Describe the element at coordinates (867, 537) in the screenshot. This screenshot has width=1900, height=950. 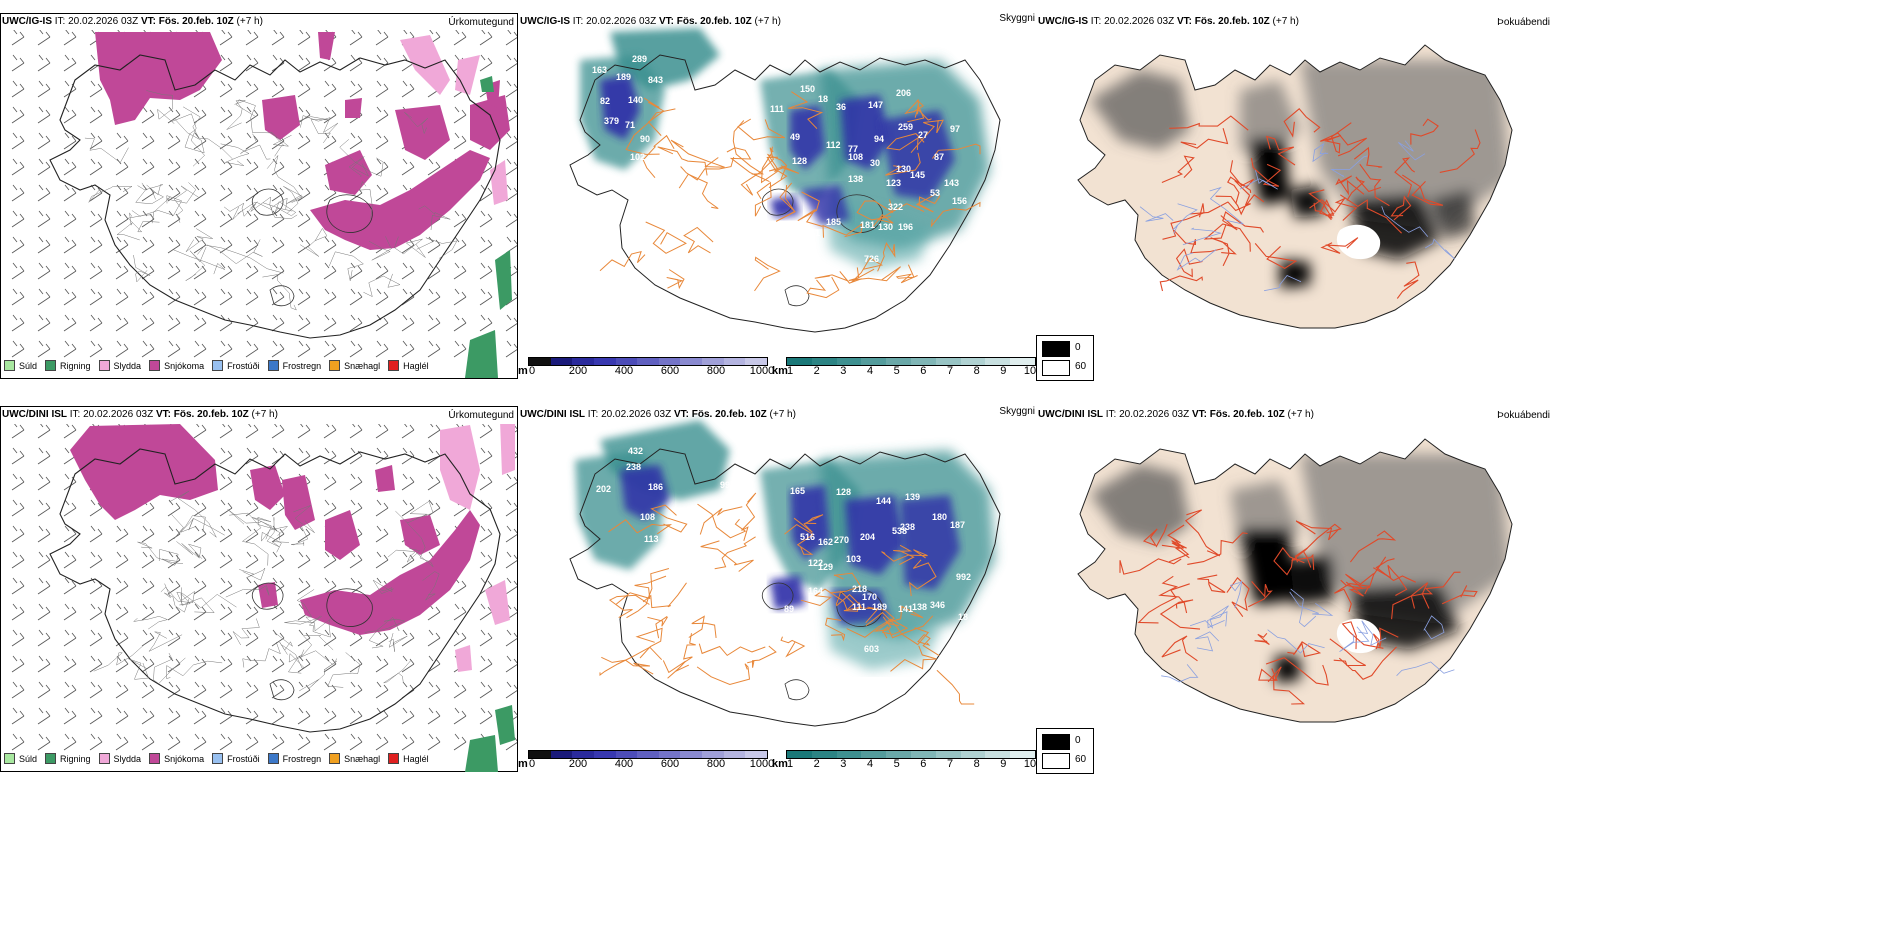
I see `visibility-value-label: 204` at that location.